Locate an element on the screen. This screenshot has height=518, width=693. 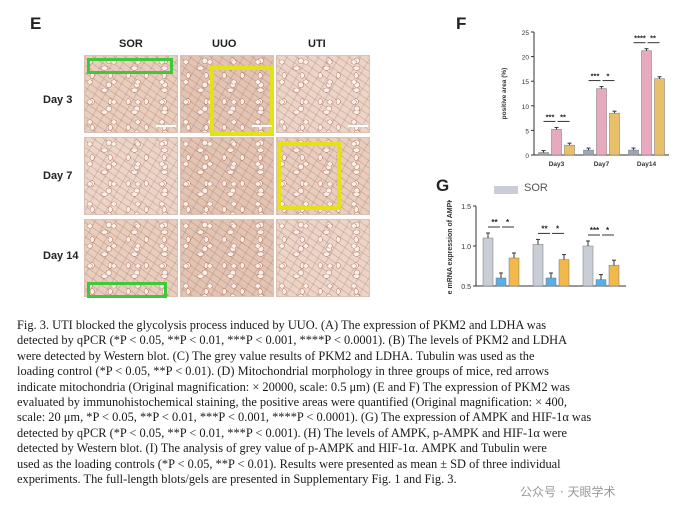
row-label-day7: Day 7 is located at coordinates (58, 176).